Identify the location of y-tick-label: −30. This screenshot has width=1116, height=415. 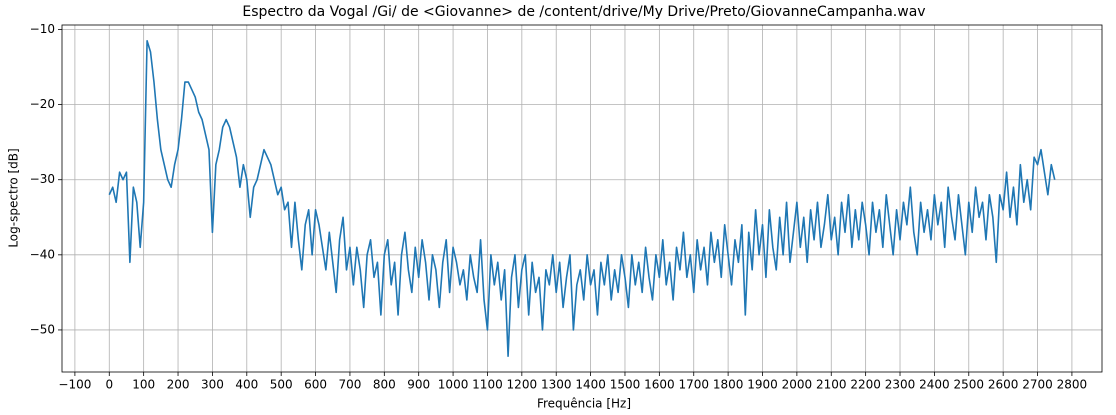
(42, 179).